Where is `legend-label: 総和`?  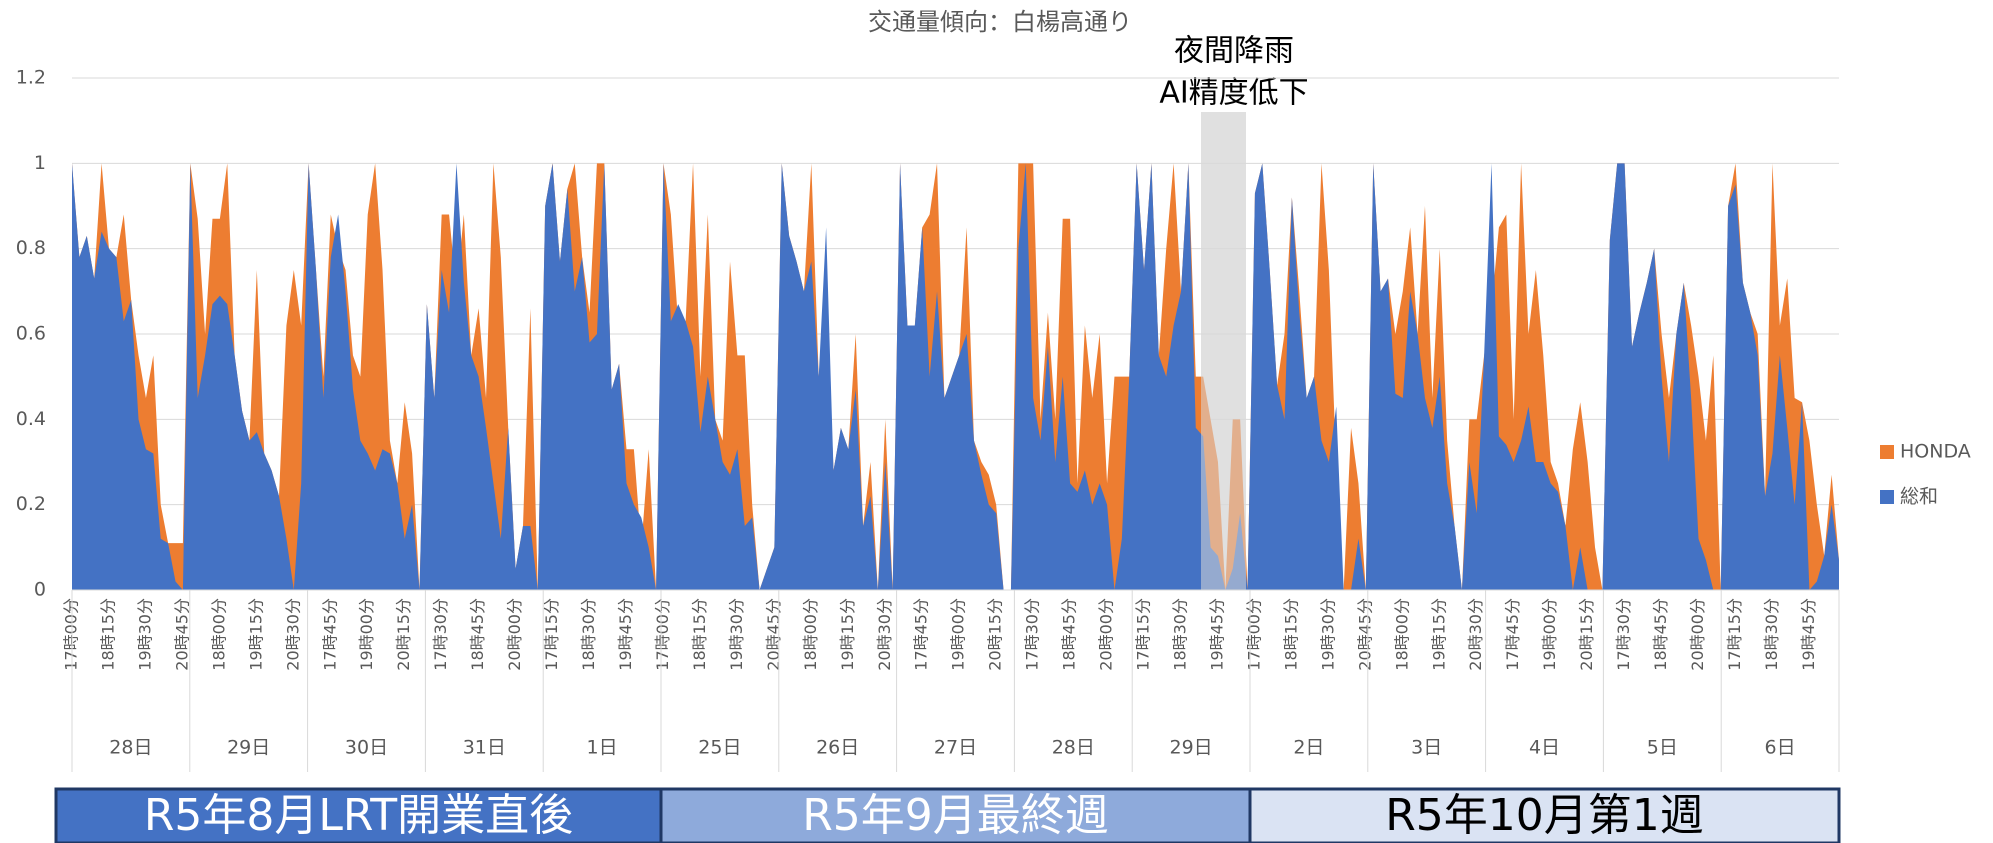 legend-label: 総和 is located at coordinates (1919, 497).